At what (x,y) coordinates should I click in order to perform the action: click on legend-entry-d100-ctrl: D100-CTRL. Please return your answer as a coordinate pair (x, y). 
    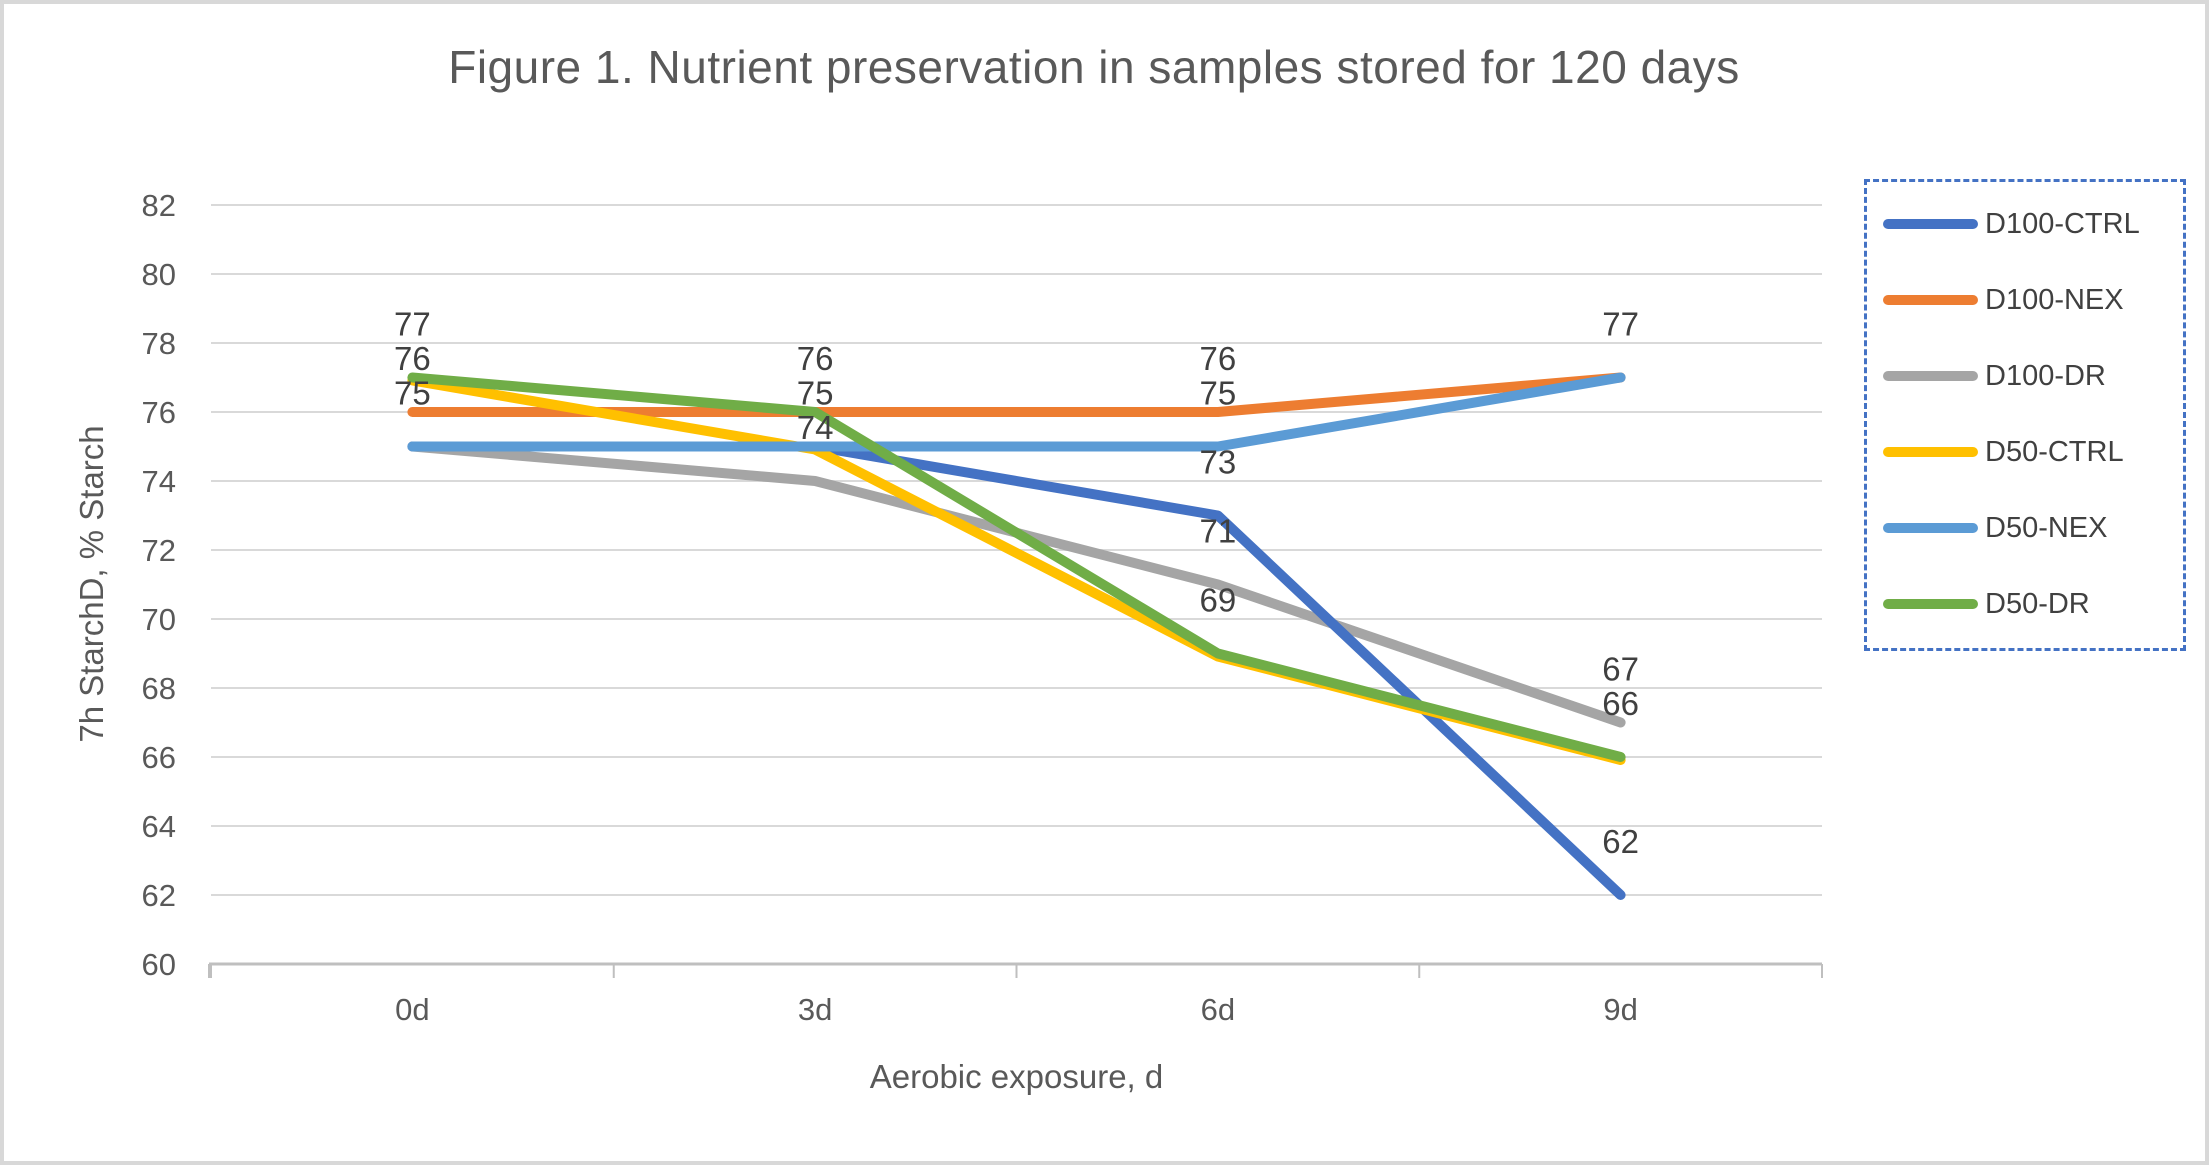
    Looking at the image, I should click on (2011, 224).